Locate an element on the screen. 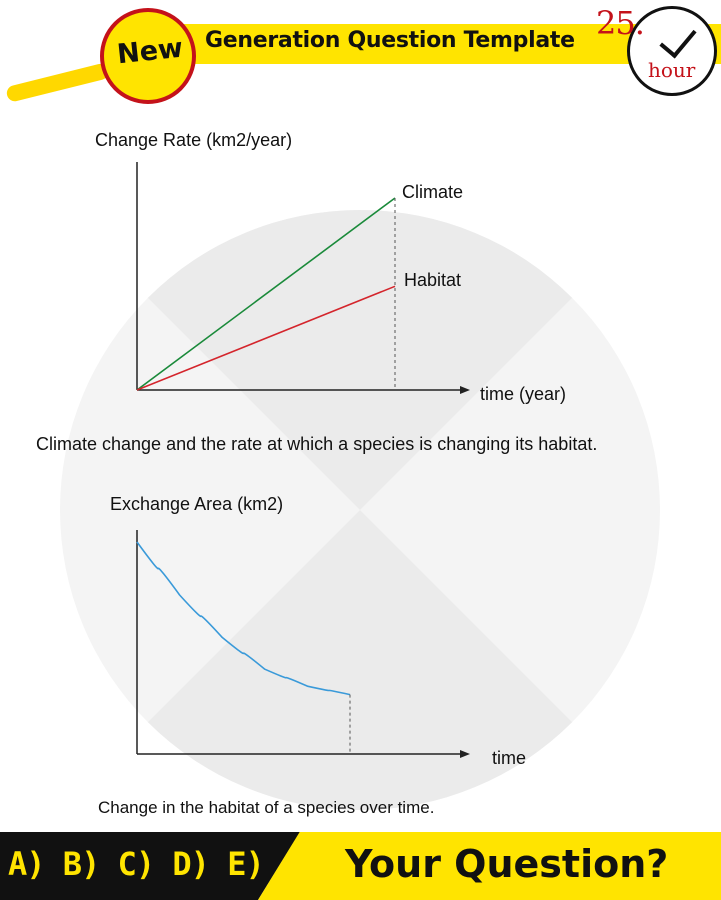 The width and height of the screenshot is (721, 900). page-title: Generation Question Template is located at coordinates (390, 40).